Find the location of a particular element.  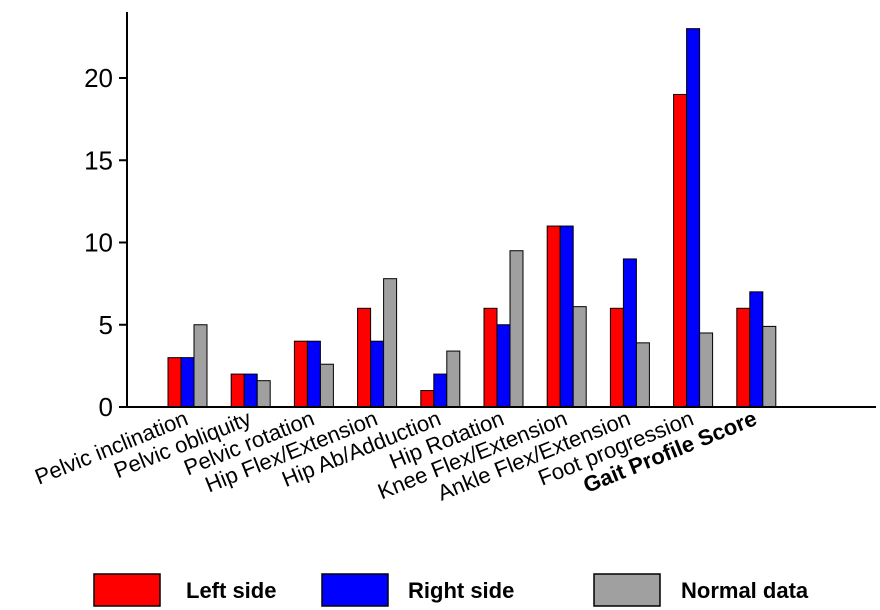

legend-swatch-right-side is located at coordinates (355, 590).